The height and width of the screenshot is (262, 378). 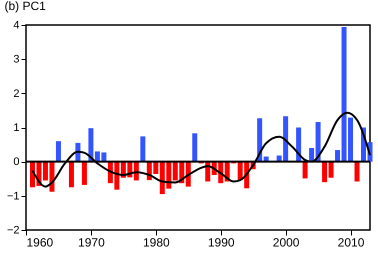 I want to click on y-tick-label: 1, so click(x=16, y=128).